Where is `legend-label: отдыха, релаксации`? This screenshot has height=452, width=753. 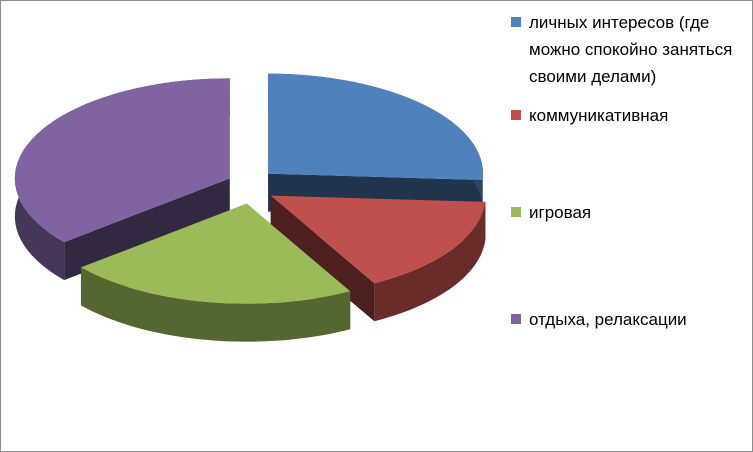 legend-label: отдыха, релаксации is located at coordinates (608, 319).